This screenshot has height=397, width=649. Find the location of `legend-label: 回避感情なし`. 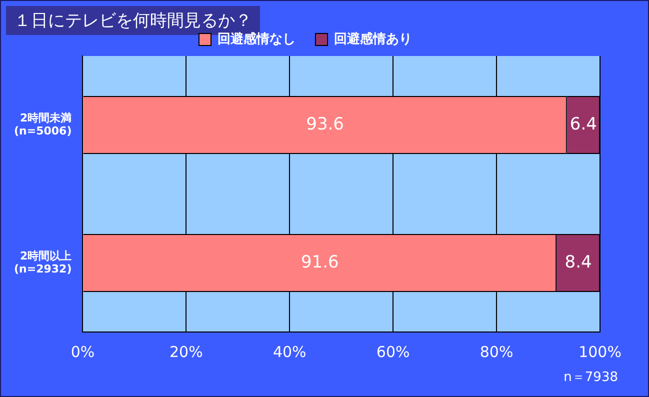

legend-label: 回避感情なし is located at coordinates (257, 38).